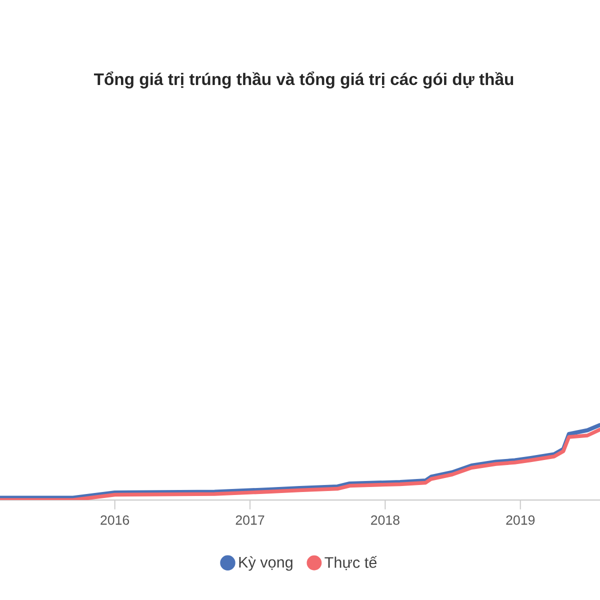 The height and width of the screenshot is (600, 600). What do you see at coordinates (250, 520) in the screenshot?
I see `x-tick-label: 2017` at bounding box center [250, 520].